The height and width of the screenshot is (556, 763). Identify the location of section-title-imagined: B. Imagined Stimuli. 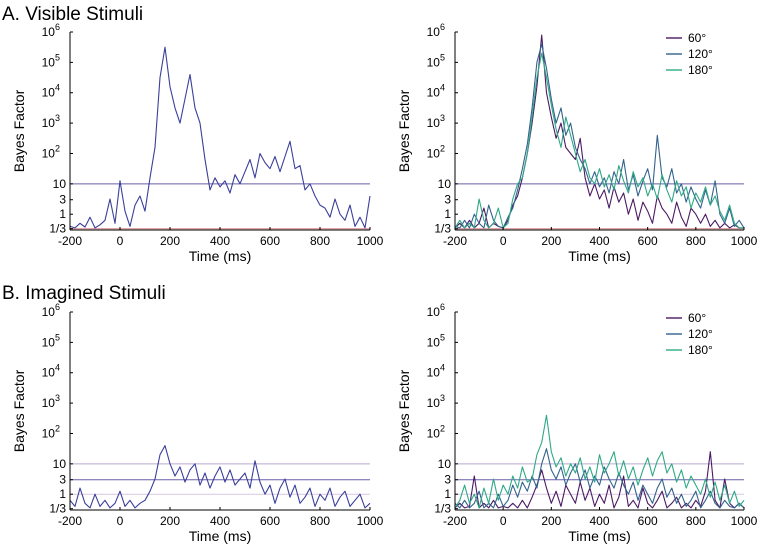
(84, 293).